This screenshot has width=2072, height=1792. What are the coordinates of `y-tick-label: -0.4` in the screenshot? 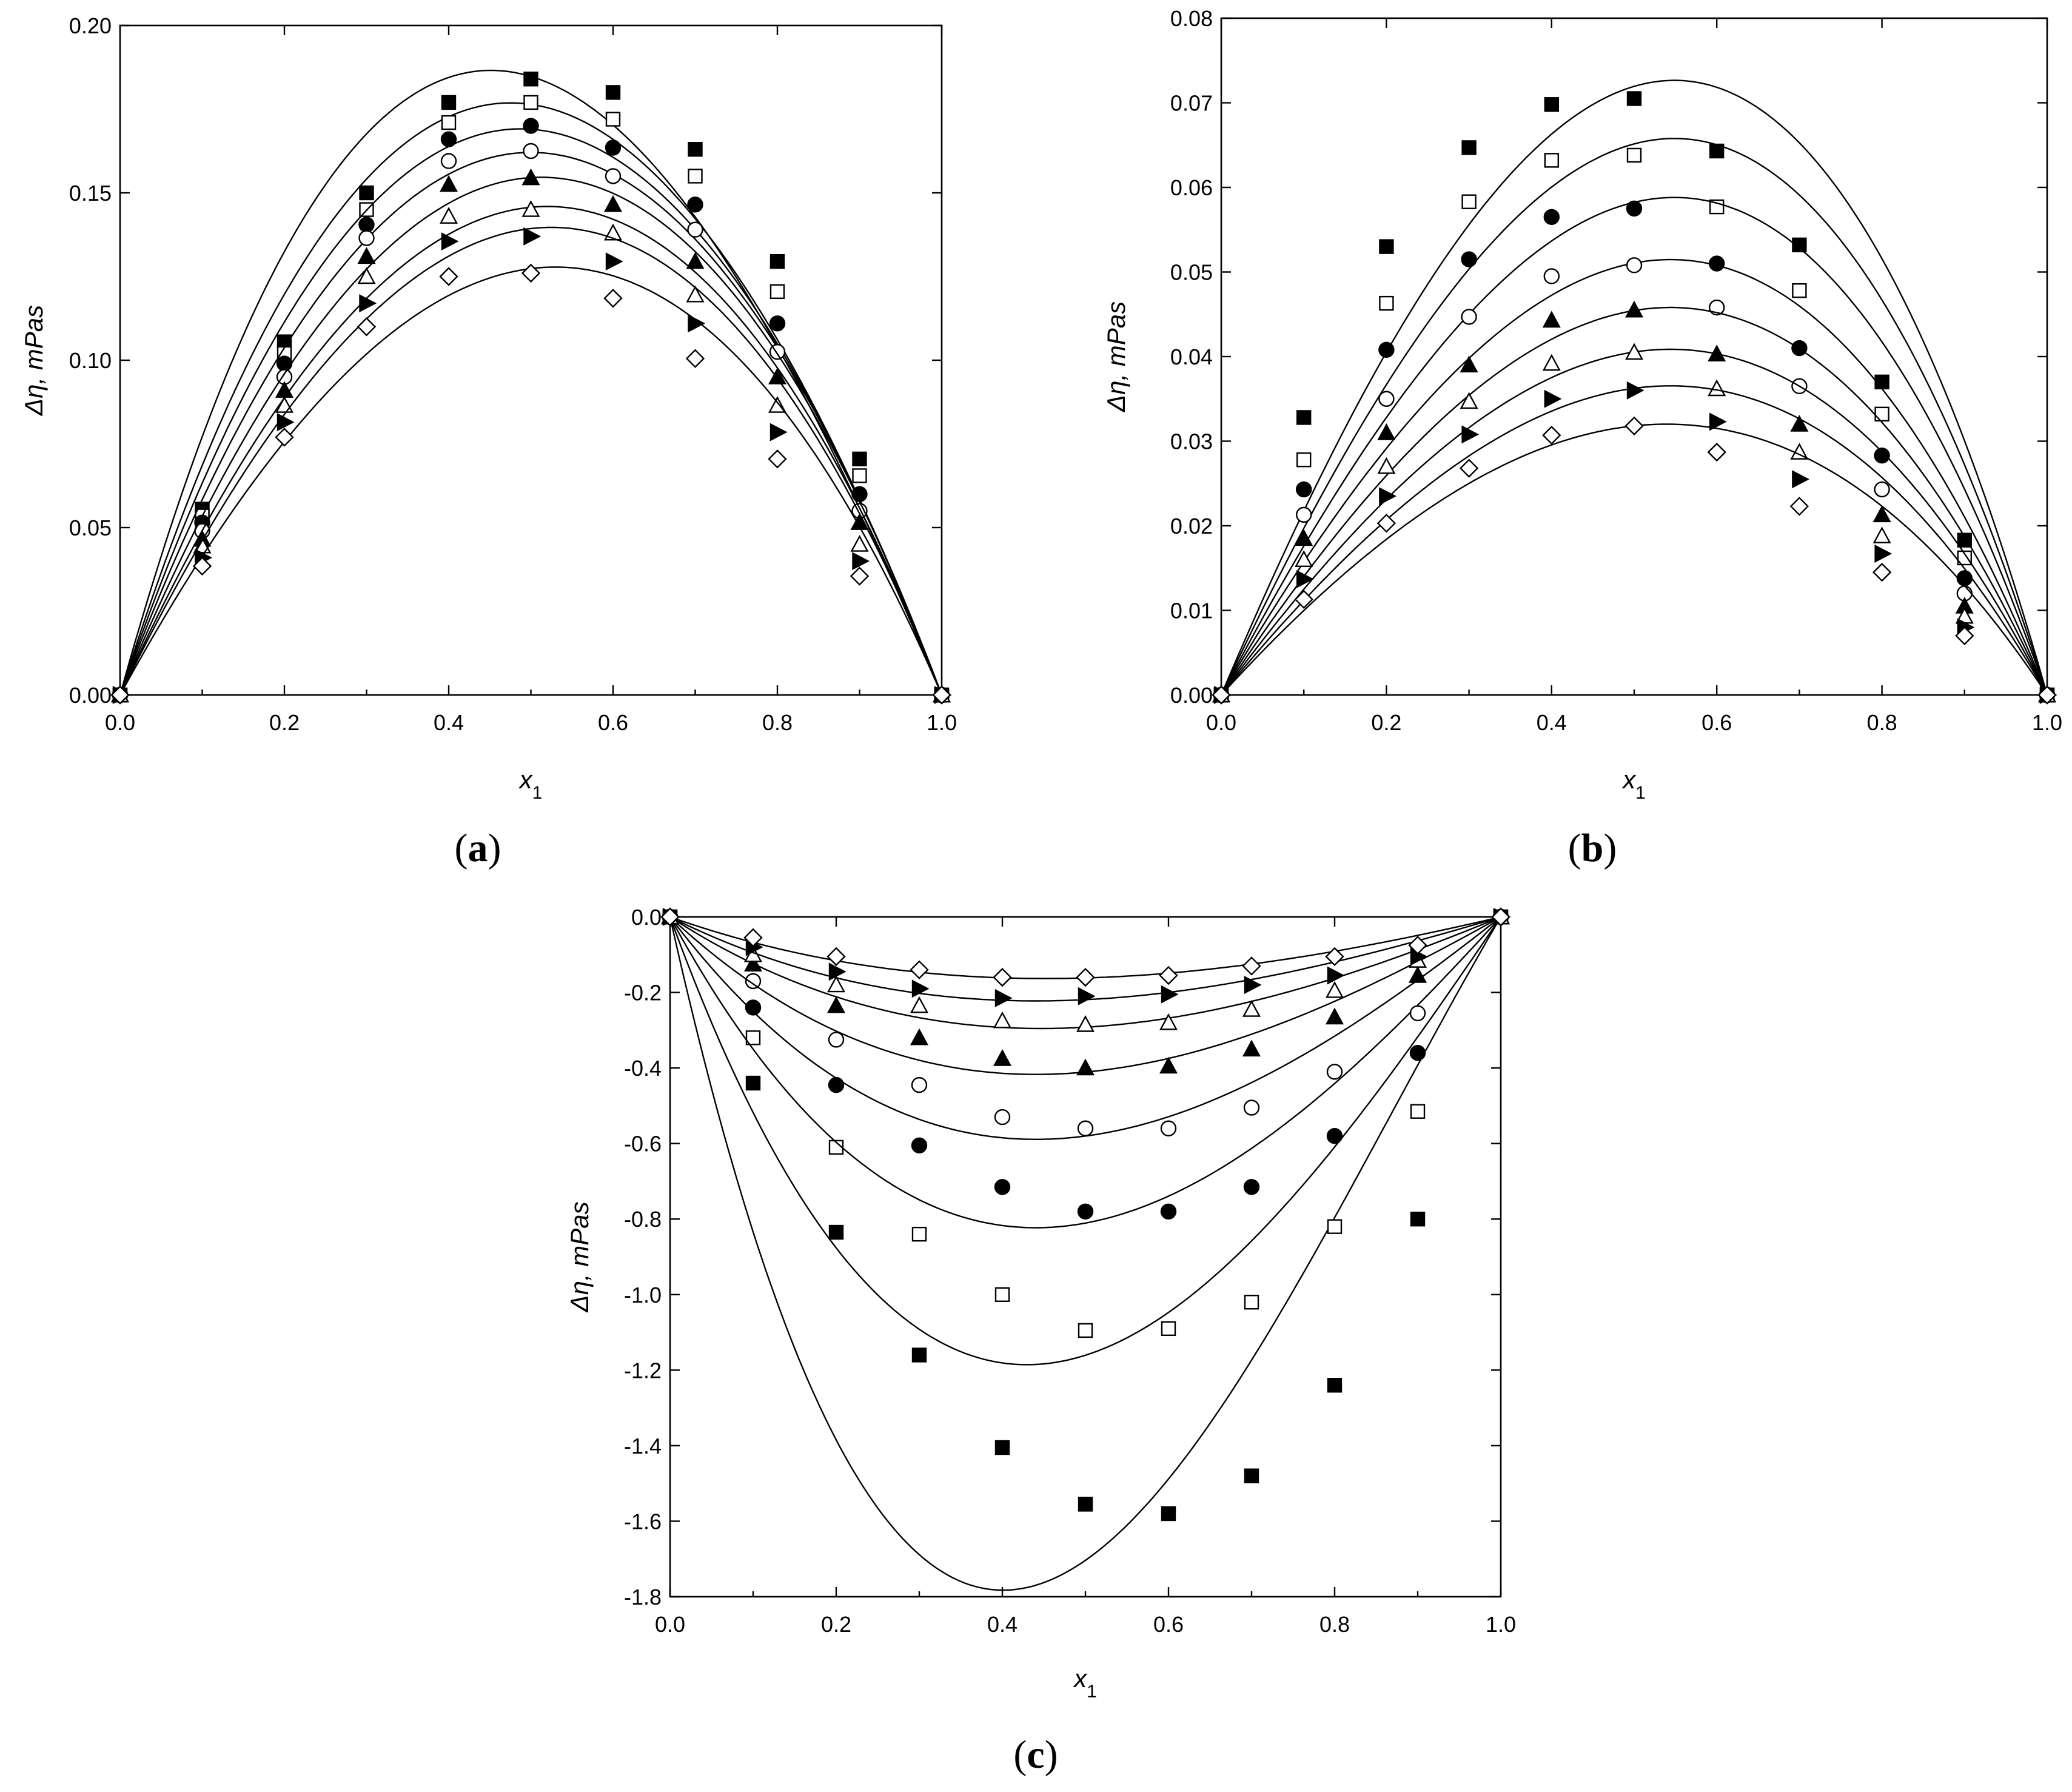 It's located at (643, 1069).